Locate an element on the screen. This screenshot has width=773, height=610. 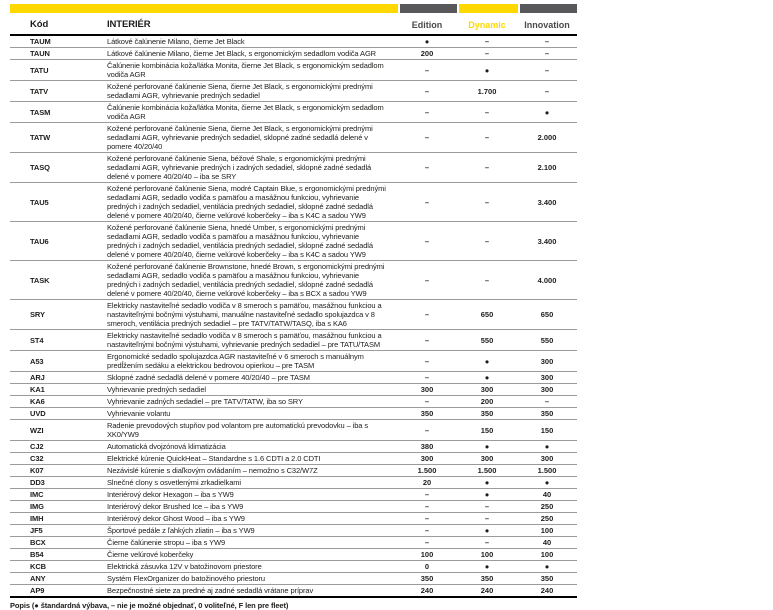
row-code: KCB is located at coordinates (38, 566).